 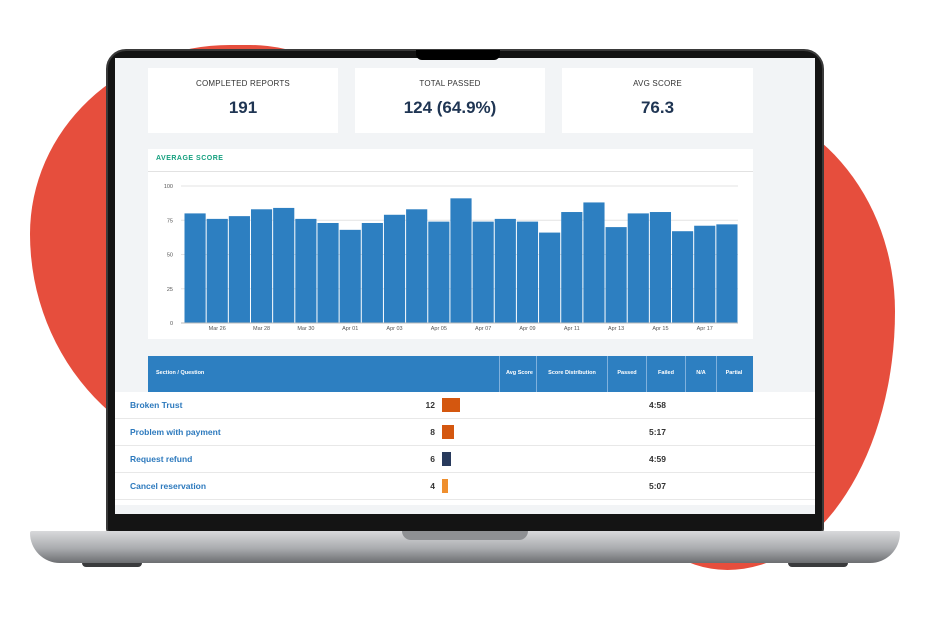 What do you see at coordinates (818, 565) in the screenshot?
I see `laptop-foot-right` at bounding box center [818, 565].